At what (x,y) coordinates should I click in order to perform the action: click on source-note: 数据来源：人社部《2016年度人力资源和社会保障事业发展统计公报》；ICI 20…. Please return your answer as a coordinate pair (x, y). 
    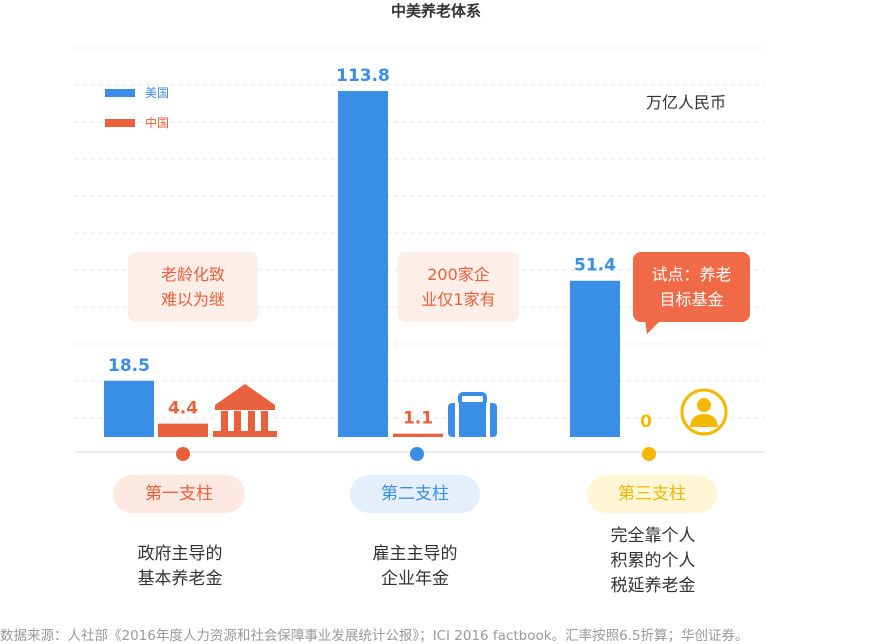
    Looking at the image, I should click on (374, 636).